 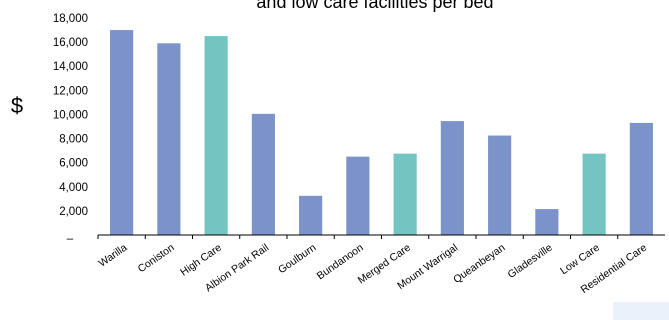 I want to click on chart-title: and low care facilities per bed, so click(x=374, y=6).